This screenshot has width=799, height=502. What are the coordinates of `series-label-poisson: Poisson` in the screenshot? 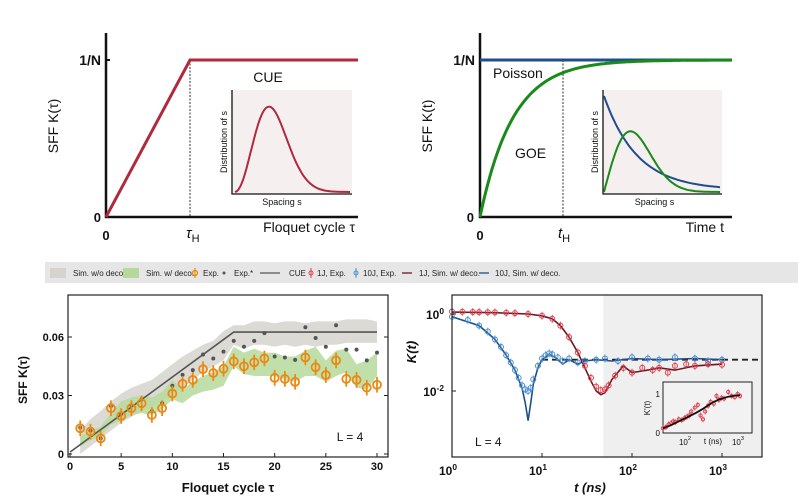 It's located at (518, 73).